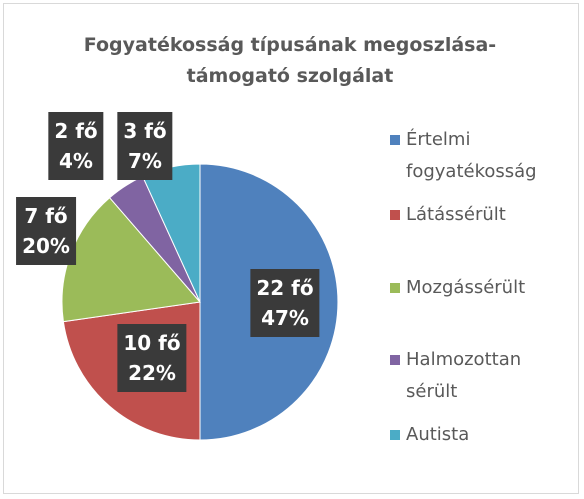  Describe the element at coordinates (145, 146) in the screenshot. I see `data-label: 3 fő 7%` at that location.